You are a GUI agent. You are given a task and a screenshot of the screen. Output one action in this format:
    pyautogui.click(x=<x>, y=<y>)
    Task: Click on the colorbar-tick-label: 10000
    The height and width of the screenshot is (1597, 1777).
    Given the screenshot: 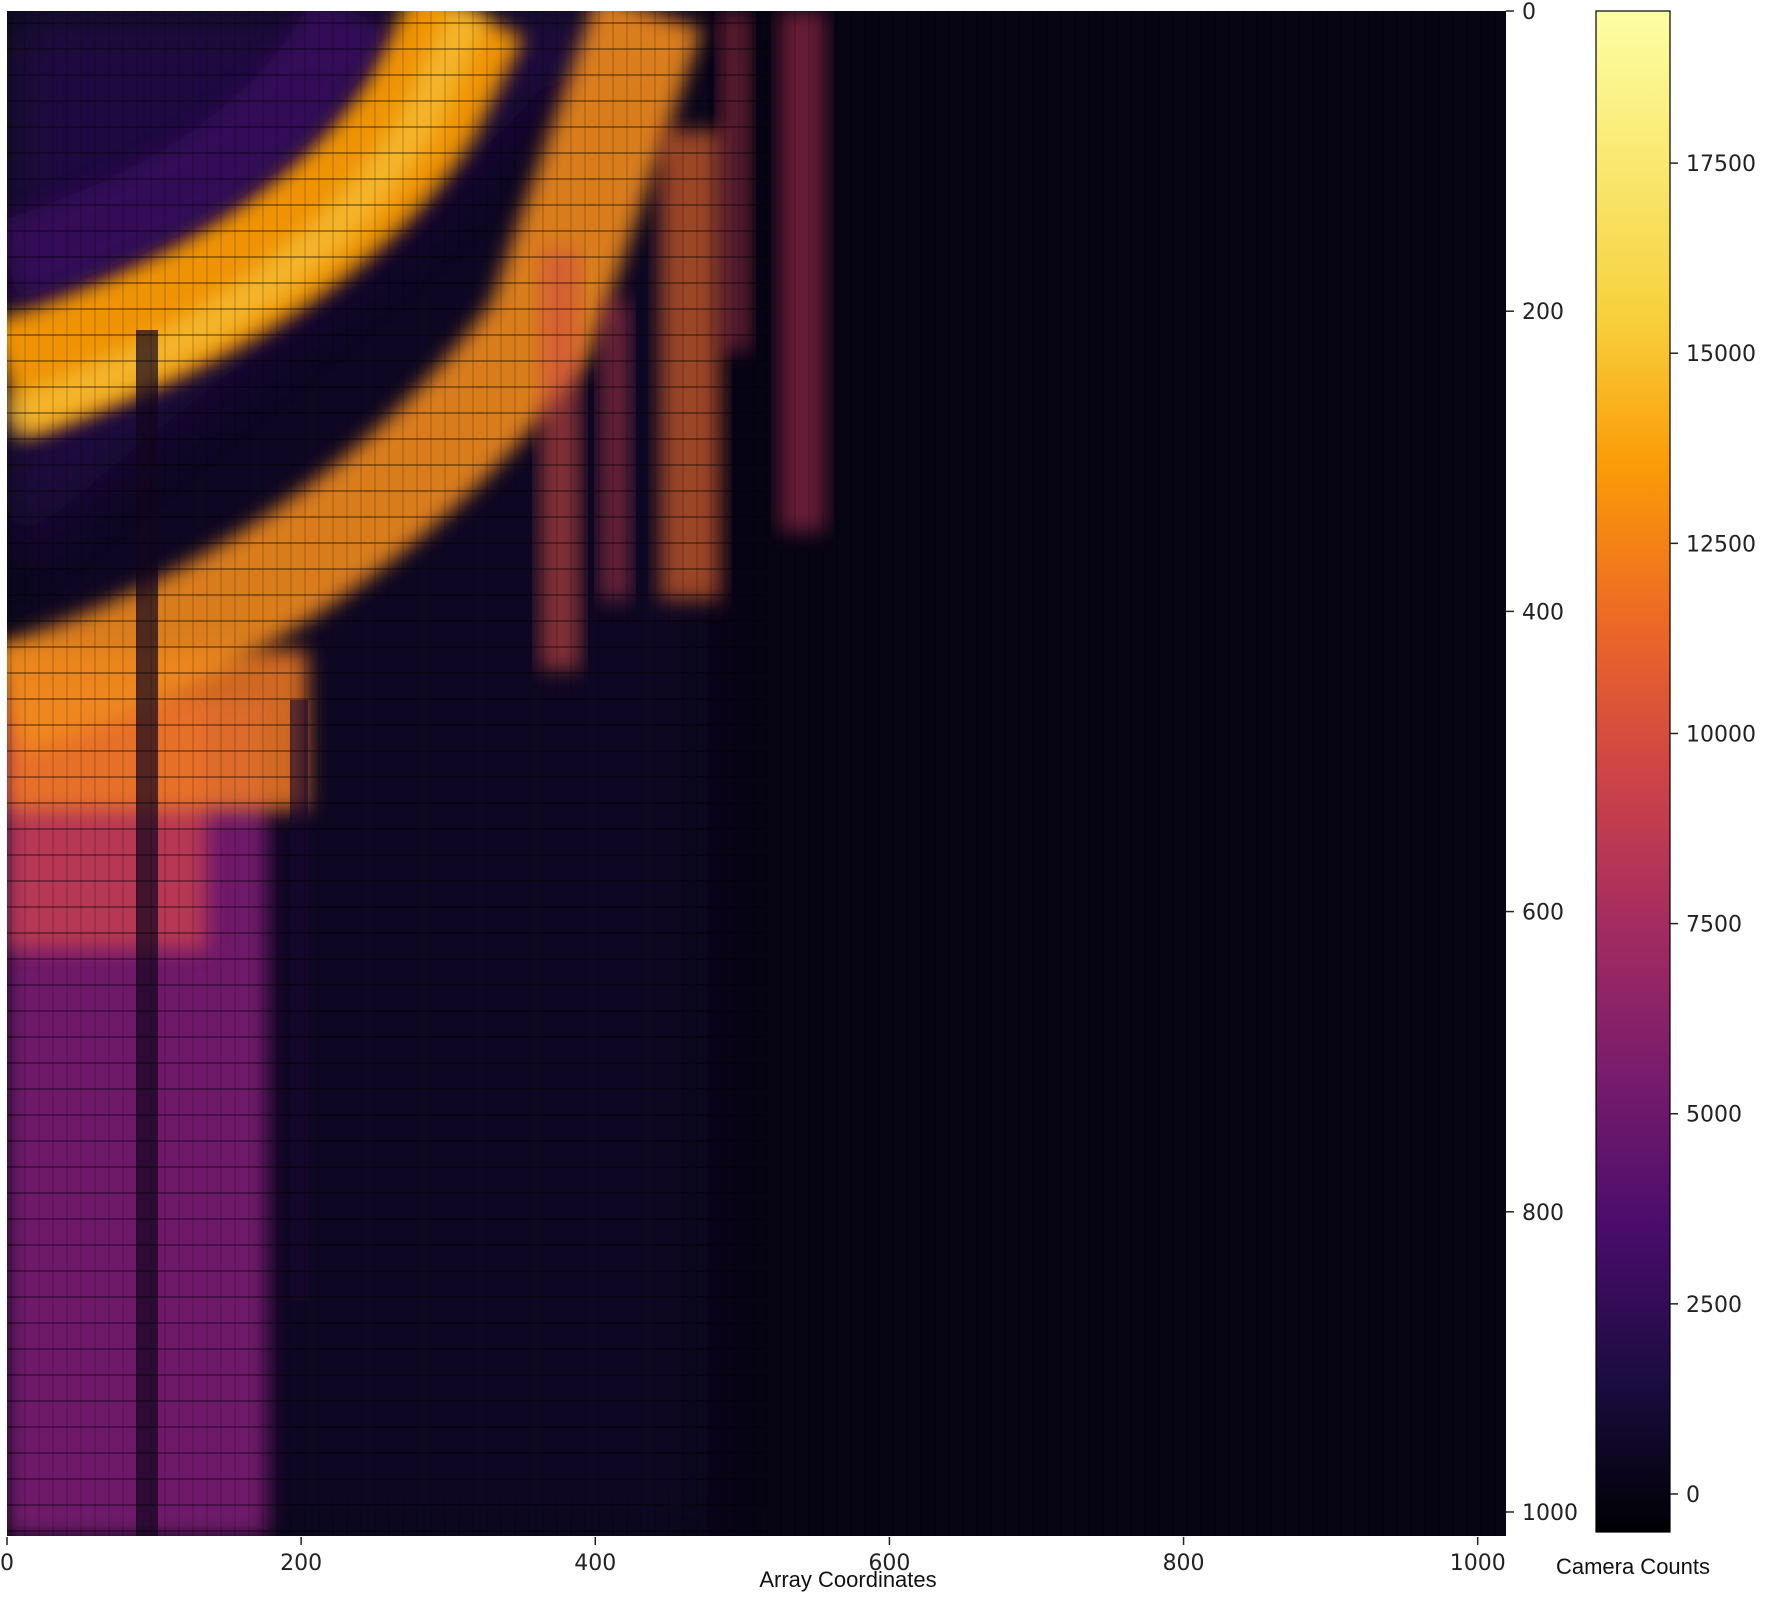 What is the action you would take?
    pyautogui.click(x=1721, y=734)
    